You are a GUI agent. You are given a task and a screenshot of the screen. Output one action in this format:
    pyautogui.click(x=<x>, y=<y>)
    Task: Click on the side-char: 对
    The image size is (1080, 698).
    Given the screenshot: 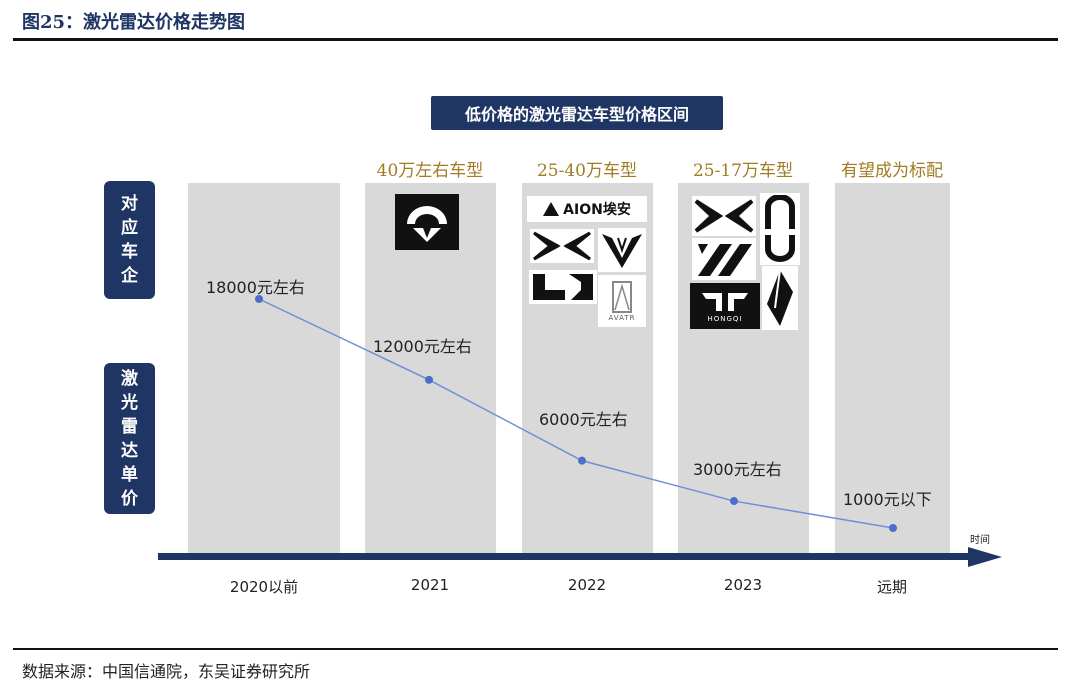 What is the action you would take?
    pyautogui.click(x=129, y=204)
    